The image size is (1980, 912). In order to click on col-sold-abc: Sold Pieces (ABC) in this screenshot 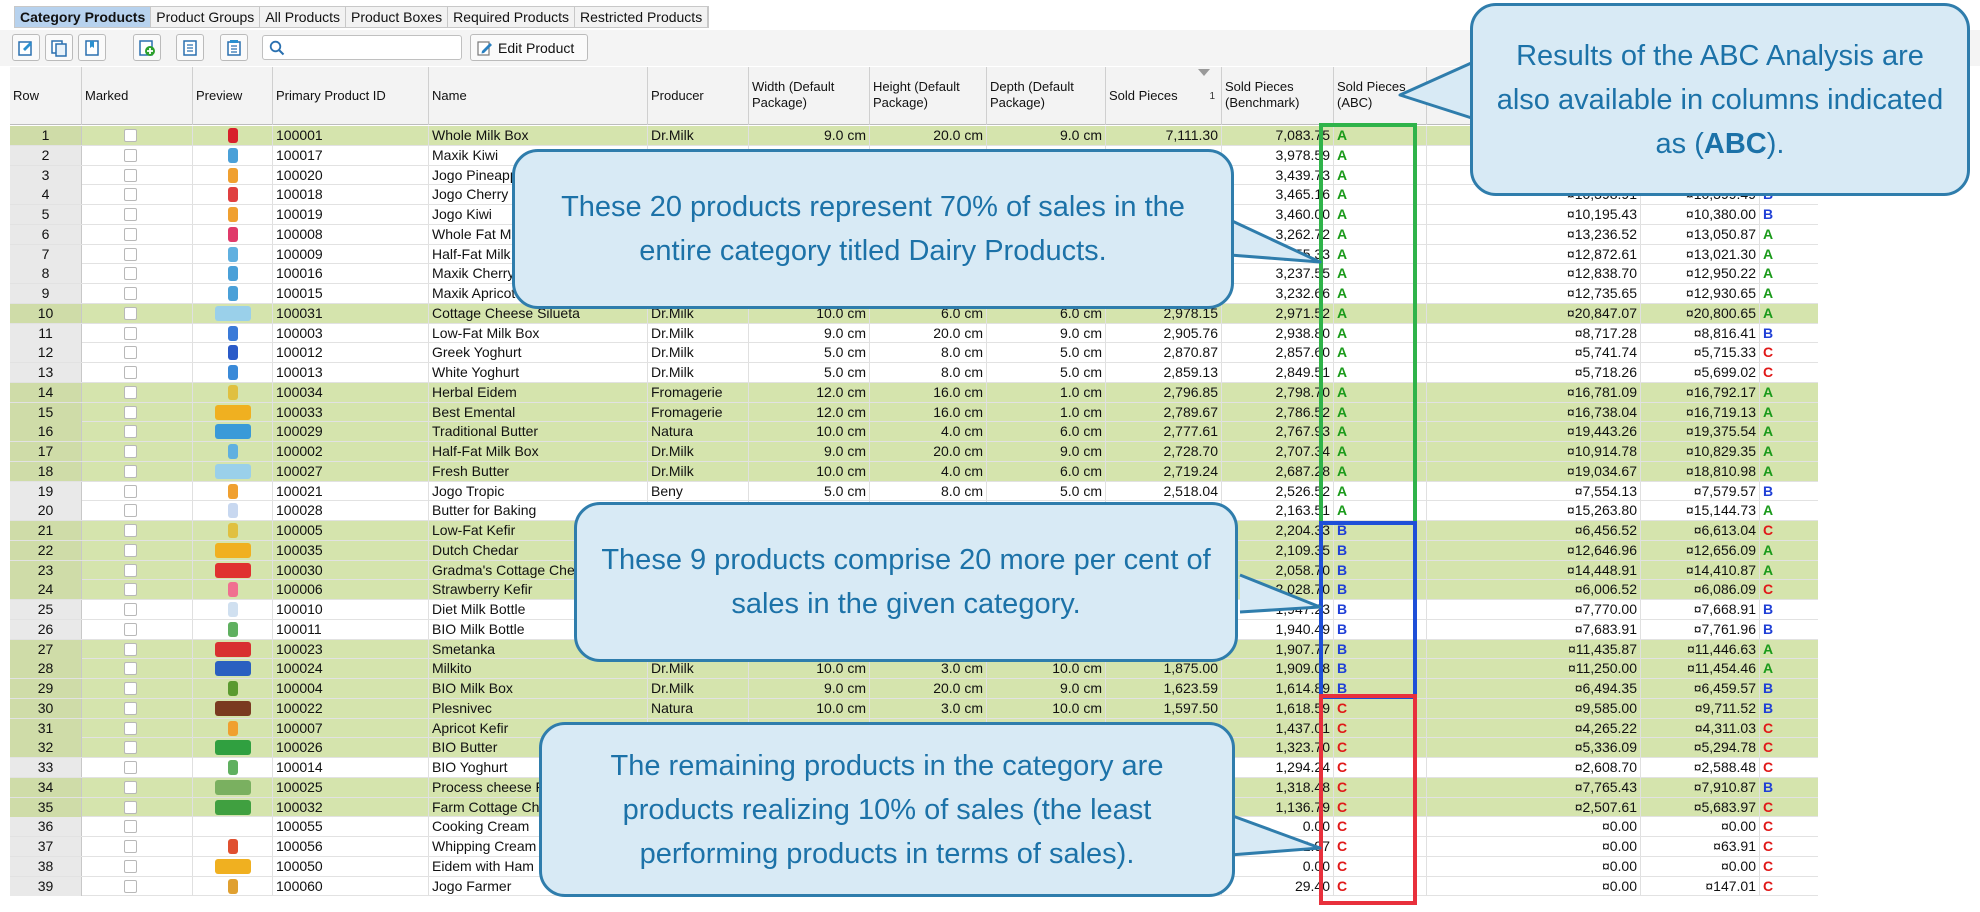, I will do `click(1380, 96)`.